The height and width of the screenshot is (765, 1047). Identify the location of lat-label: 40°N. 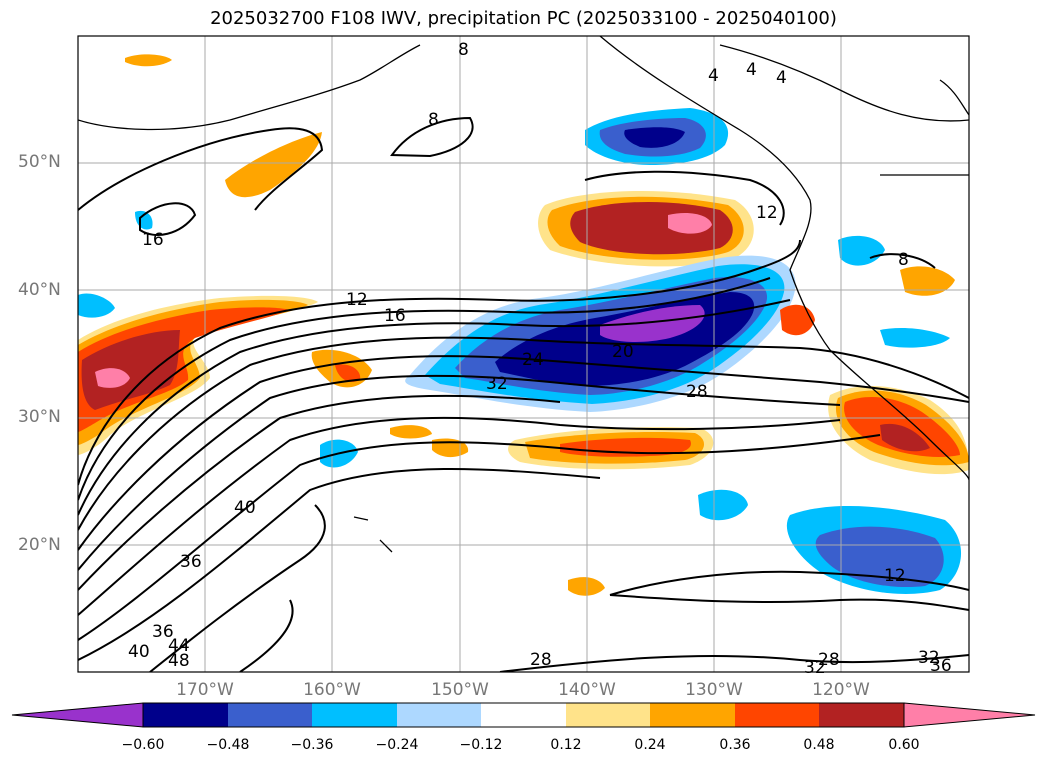
(39, 290).